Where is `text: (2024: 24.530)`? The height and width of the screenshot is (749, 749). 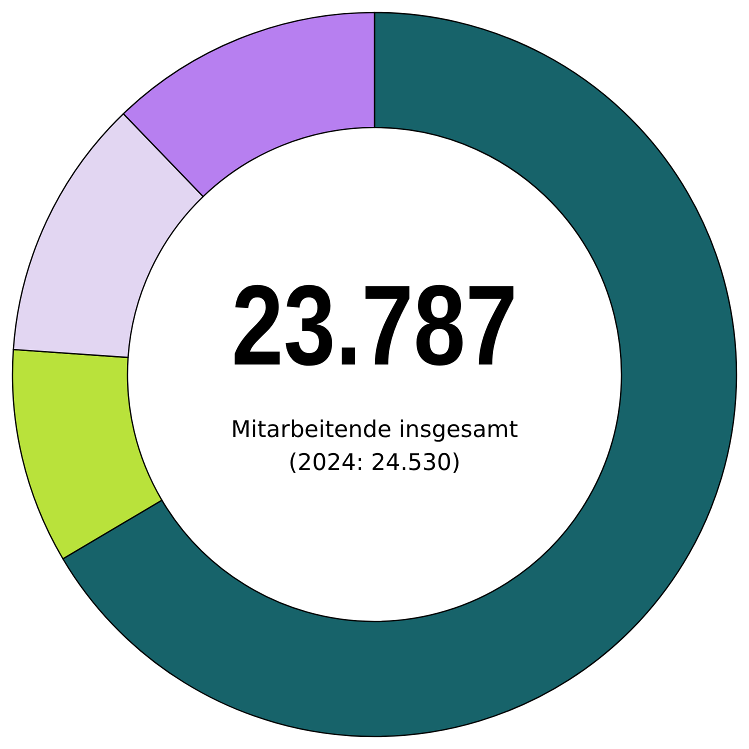
text: (2024: 24.530) is located at coordinates (374, 463).